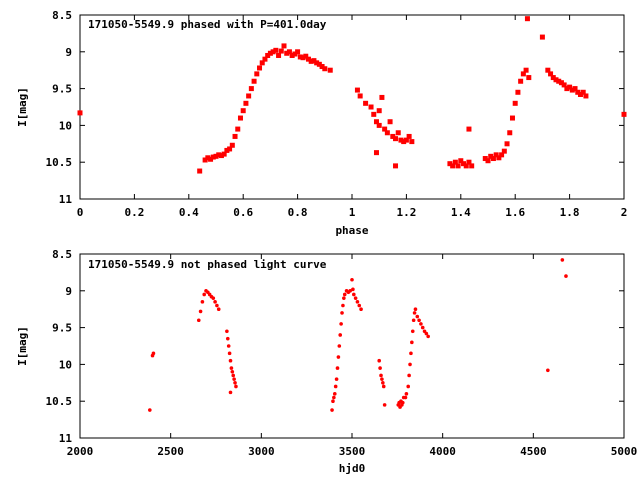  What do you see at coordinates (68, 291) in the screenshot?
I see `y-tick-label: 9` at bounding box center [68, 291].